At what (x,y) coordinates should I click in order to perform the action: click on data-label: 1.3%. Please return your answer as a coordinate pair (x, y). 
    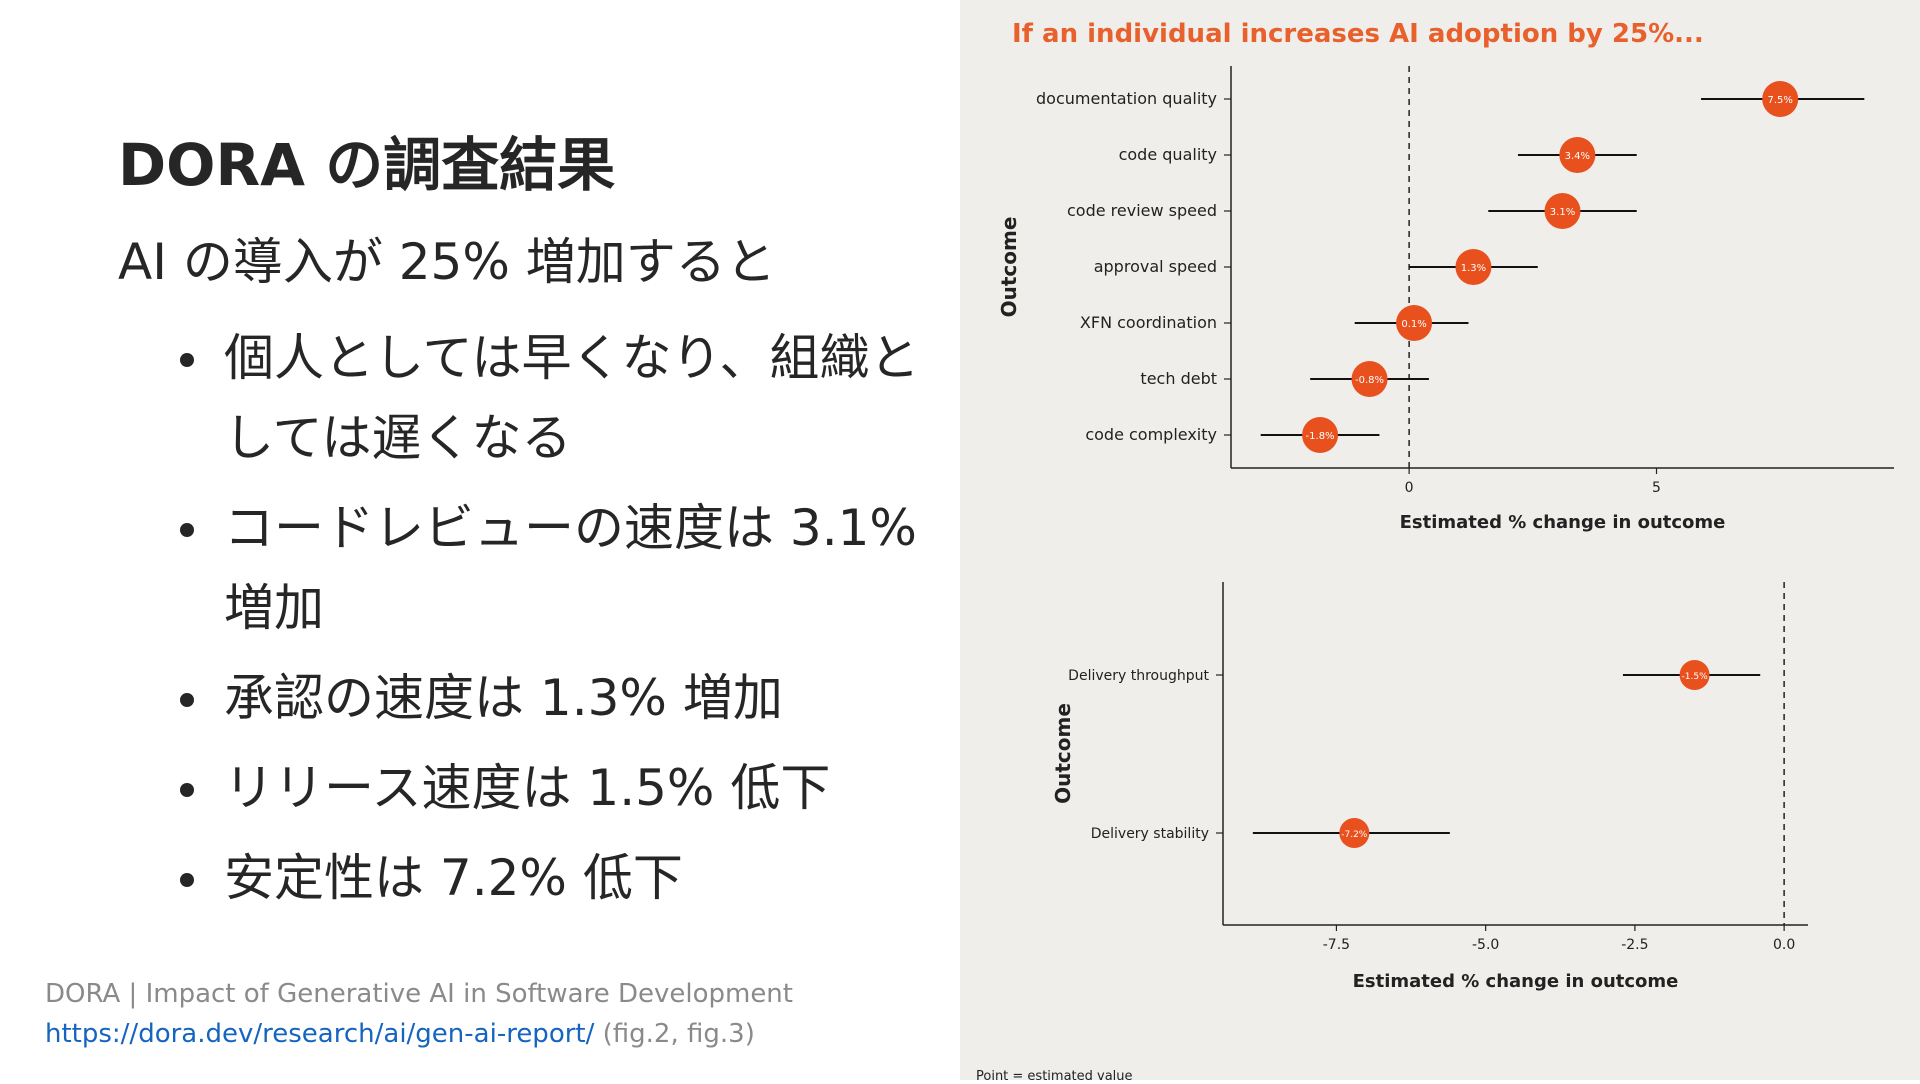
    Looking at the image, I should click on (1473, 268).